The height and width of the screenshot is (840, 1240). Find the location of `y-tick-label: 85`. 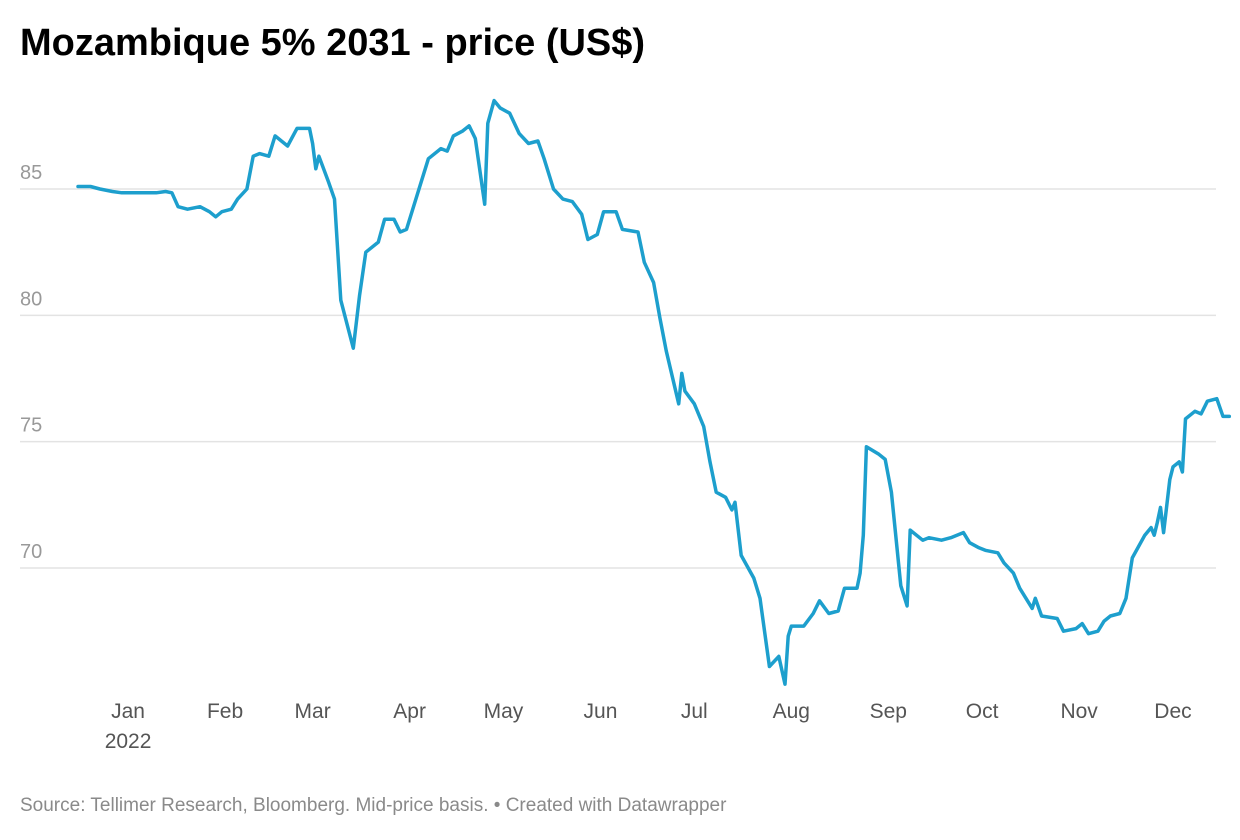

y-tick-label: 85 is located at coordinates (31, 173).